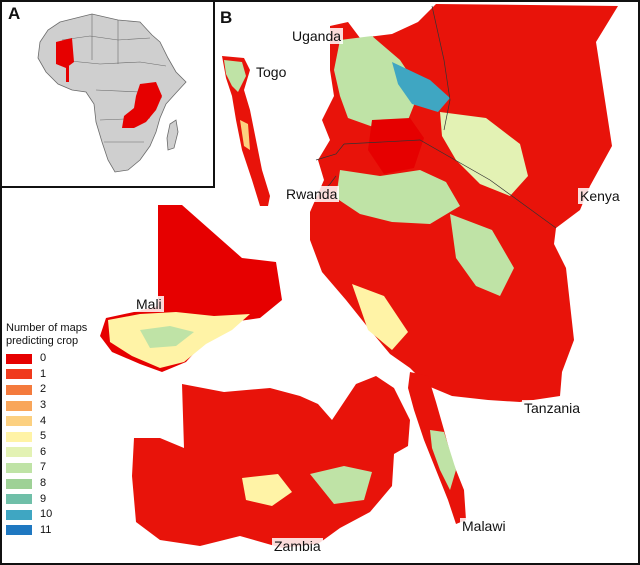 The image size is (640, 565). Describe the element at coordinates (396, 146) in the screenshot. I see `lake-victoria-region` at that location.